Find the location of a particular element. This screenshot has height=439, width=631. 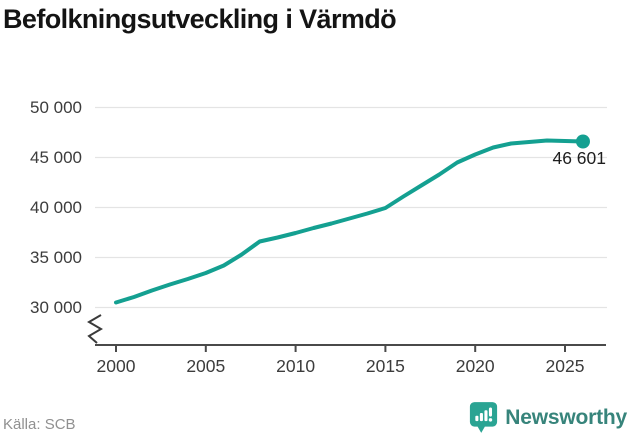

newsworthy-logo-icon is located at coordinates (484, 417).